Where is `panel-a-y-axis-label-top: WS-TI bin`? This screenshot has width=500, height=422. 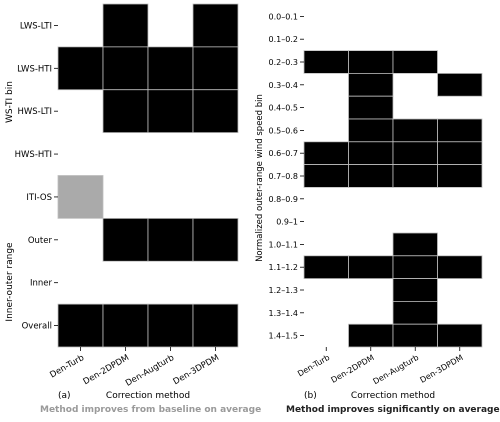 panel-a-y-axis-label-top: WS-TI bin is located at coordinates (10, 102).